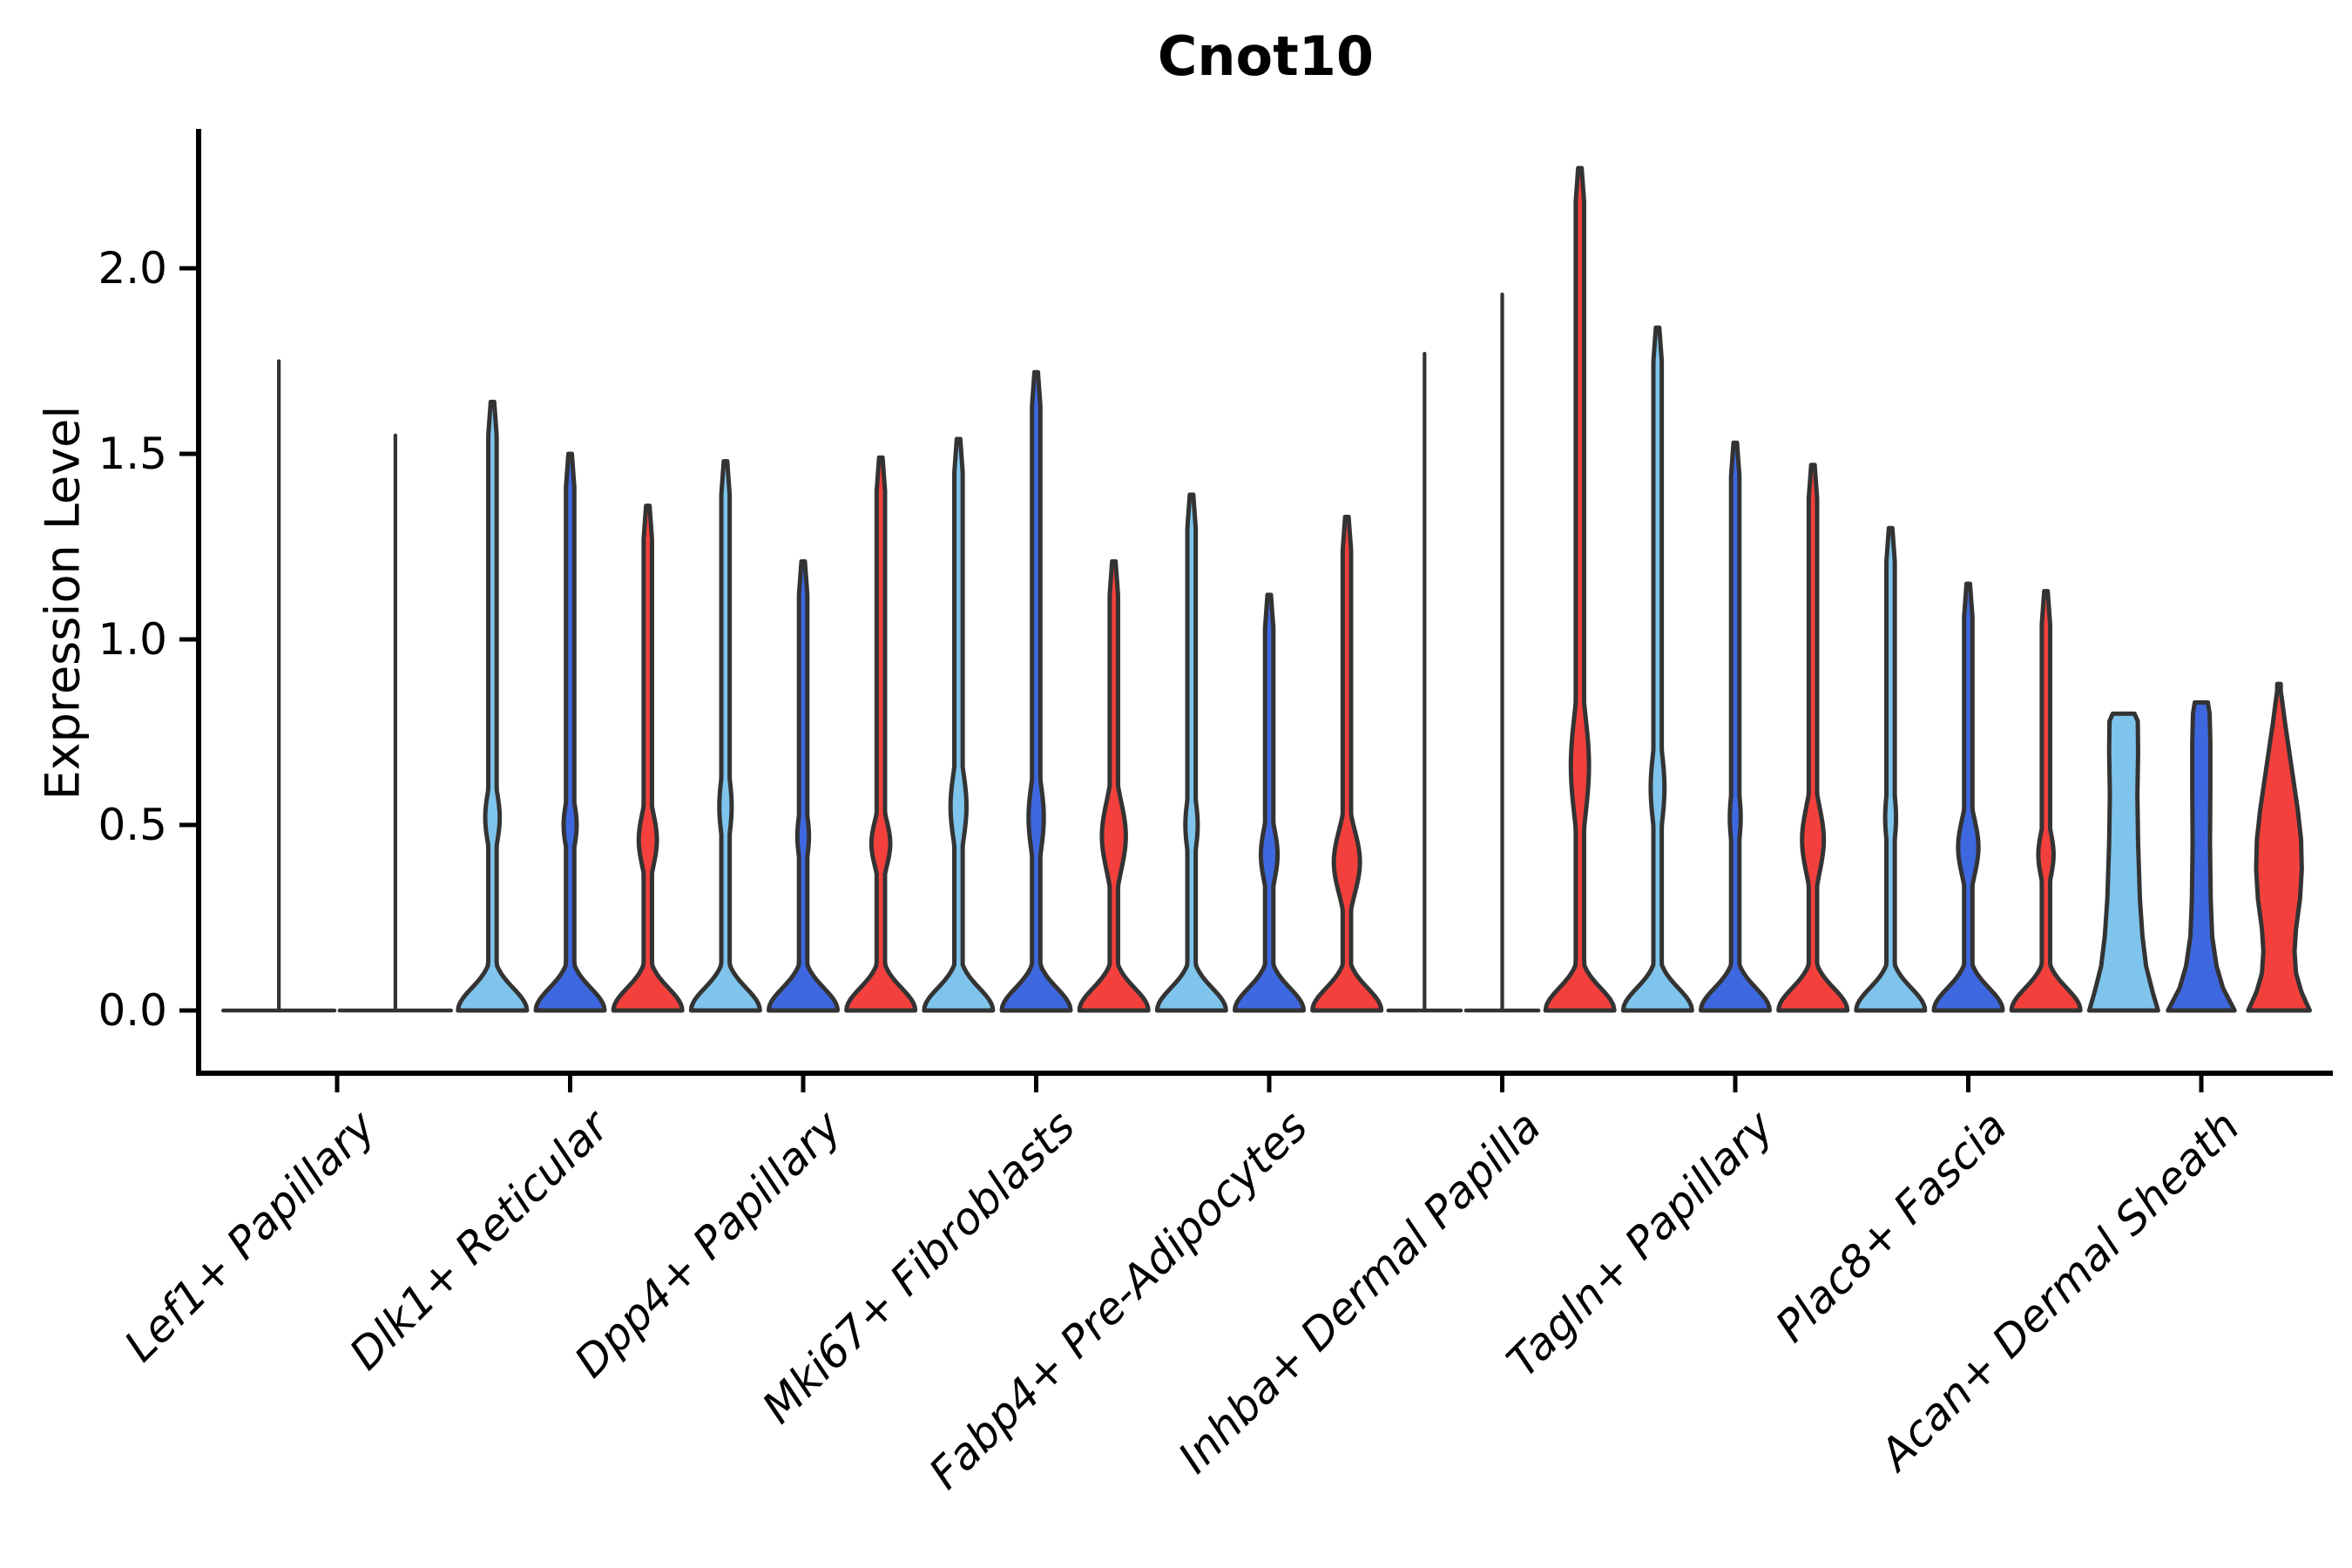 The image size is (2352, 1568). Describe the element at coordinates (63, 603) in the screenshot. I see `y-axis-label: Expression Level` at that location.